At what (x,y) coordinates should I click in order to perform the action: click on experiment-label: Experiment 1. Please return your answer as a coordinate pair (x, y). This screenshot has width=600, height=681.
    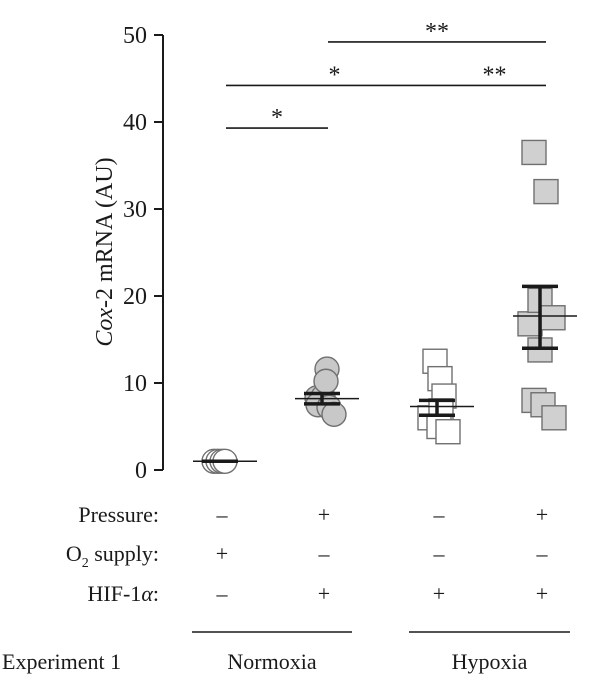
    Looking at the image, I should click on (61, 661).